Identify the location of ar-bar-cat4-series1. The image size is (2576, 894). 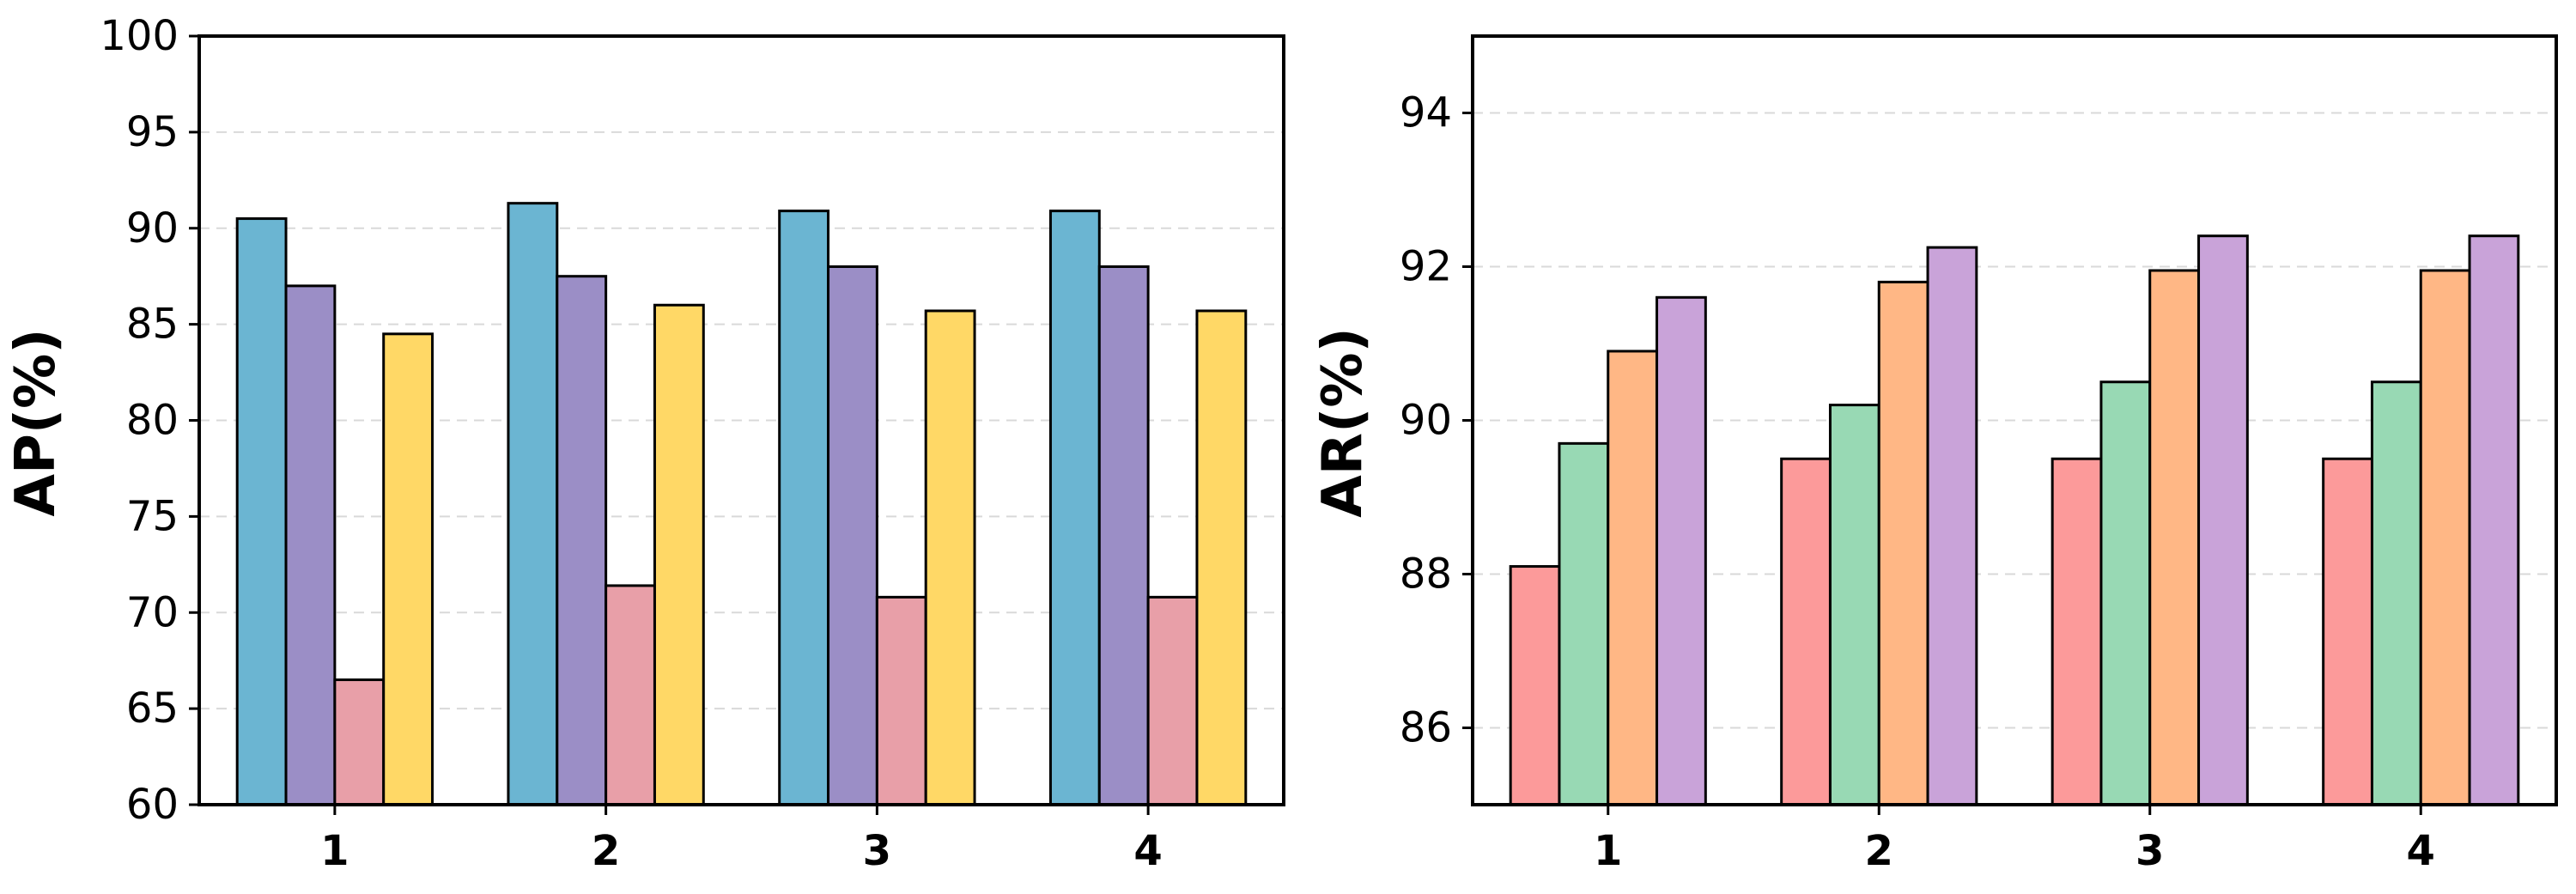
(2347, 631).